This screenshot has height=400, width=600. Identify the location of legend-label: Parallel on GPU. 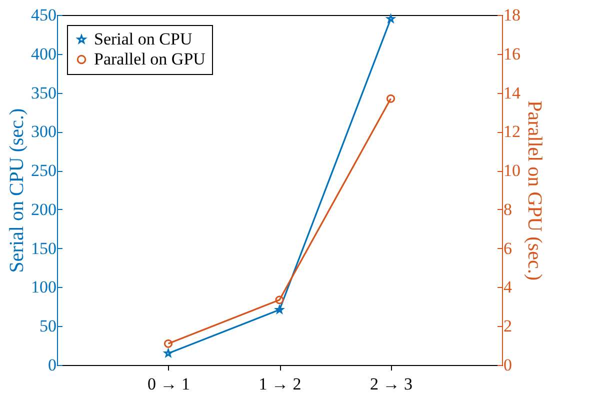
(150, 59).